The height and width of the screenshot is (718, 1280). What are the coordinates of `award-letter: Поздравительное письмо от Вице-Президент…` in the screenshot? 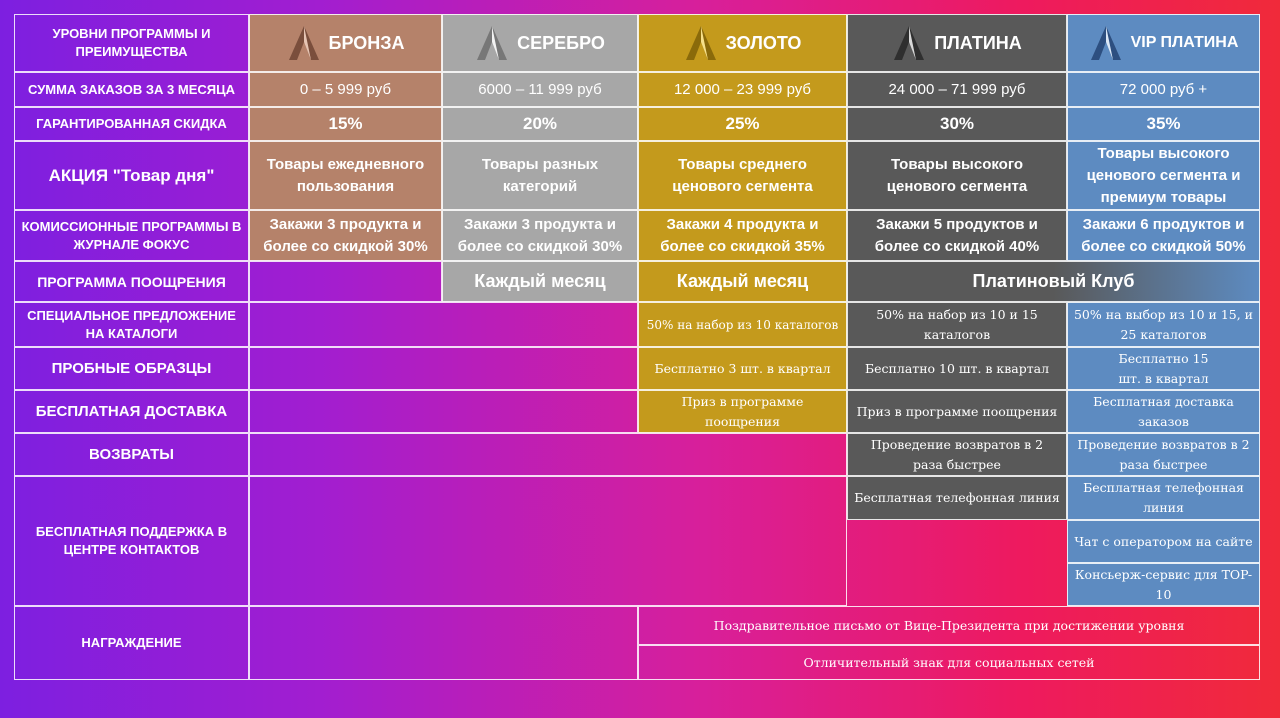 It's located at (949, 625).